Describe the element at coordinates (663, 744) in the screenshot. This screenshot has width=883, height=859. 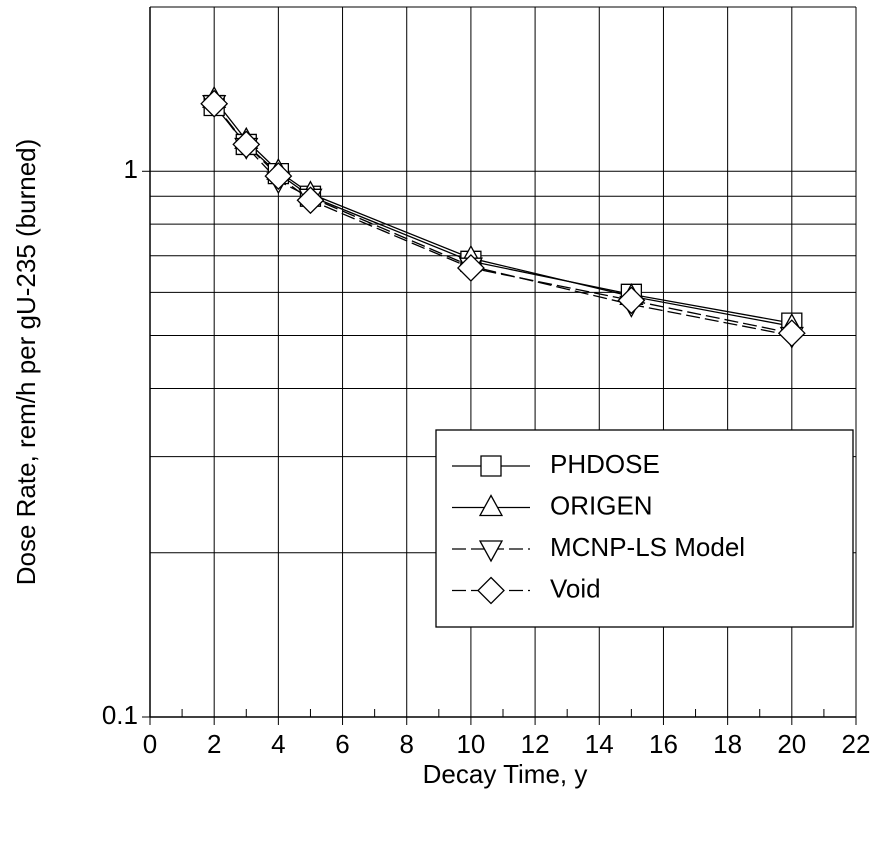
I see `x-tick-label: 16` at that location.